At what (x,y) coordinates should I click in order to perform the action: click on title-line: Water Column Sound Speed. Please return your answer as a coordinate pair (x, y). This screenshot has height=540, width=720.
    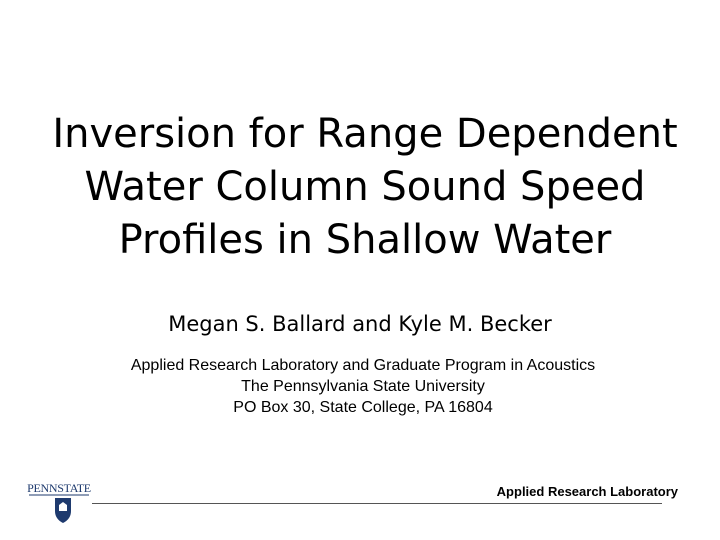
    Looking at the image, I should click on (365, 187).